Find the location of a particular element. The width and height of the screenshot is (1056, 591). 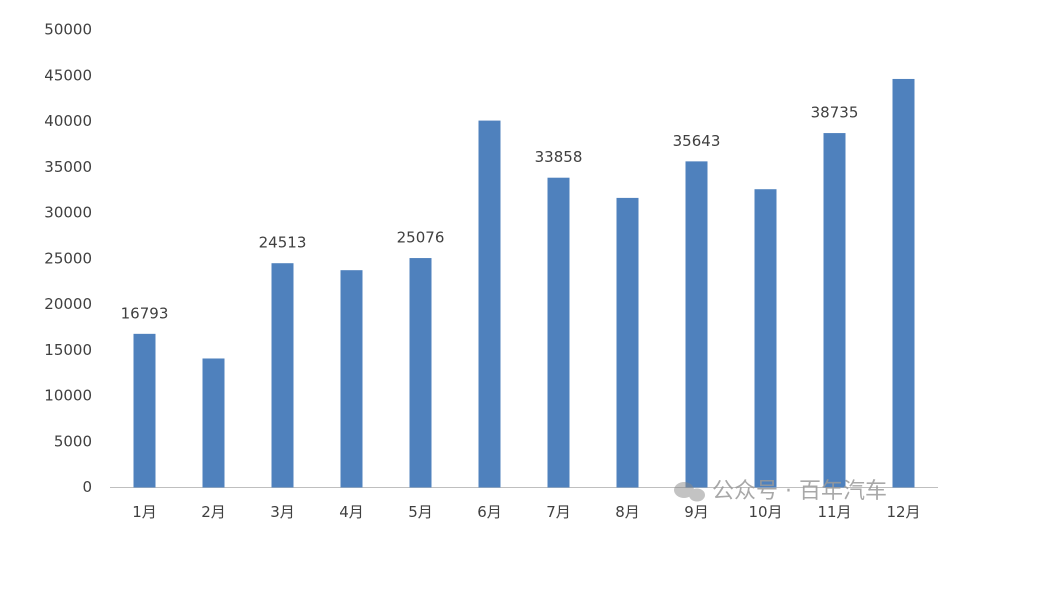

data-label: 35643 is located at coordinates (697, 141).